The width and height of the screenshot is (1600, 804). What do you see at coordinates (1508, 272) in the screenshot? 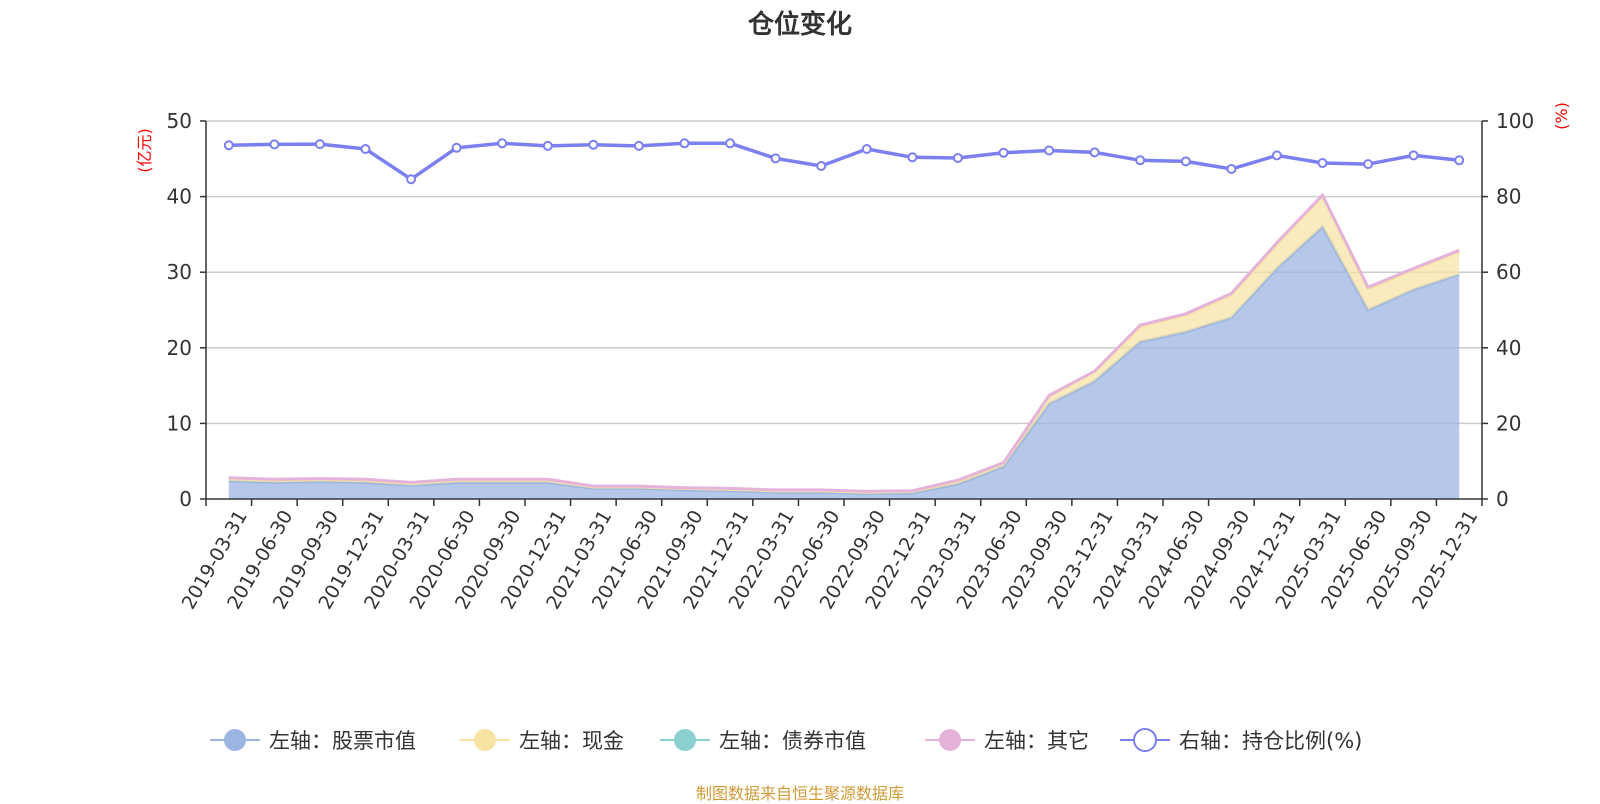
I see `right-tick-label: 60` at bounding box center [1508, 272].